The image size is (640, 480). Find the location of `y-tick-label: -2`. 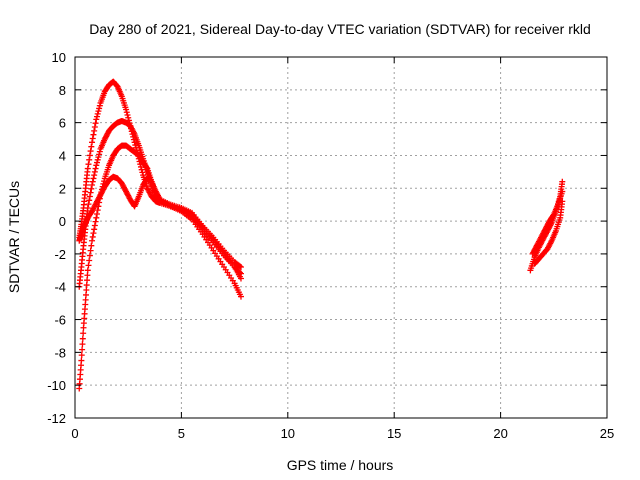

y-tick-label: -2 is located at coordinates (60, 254).